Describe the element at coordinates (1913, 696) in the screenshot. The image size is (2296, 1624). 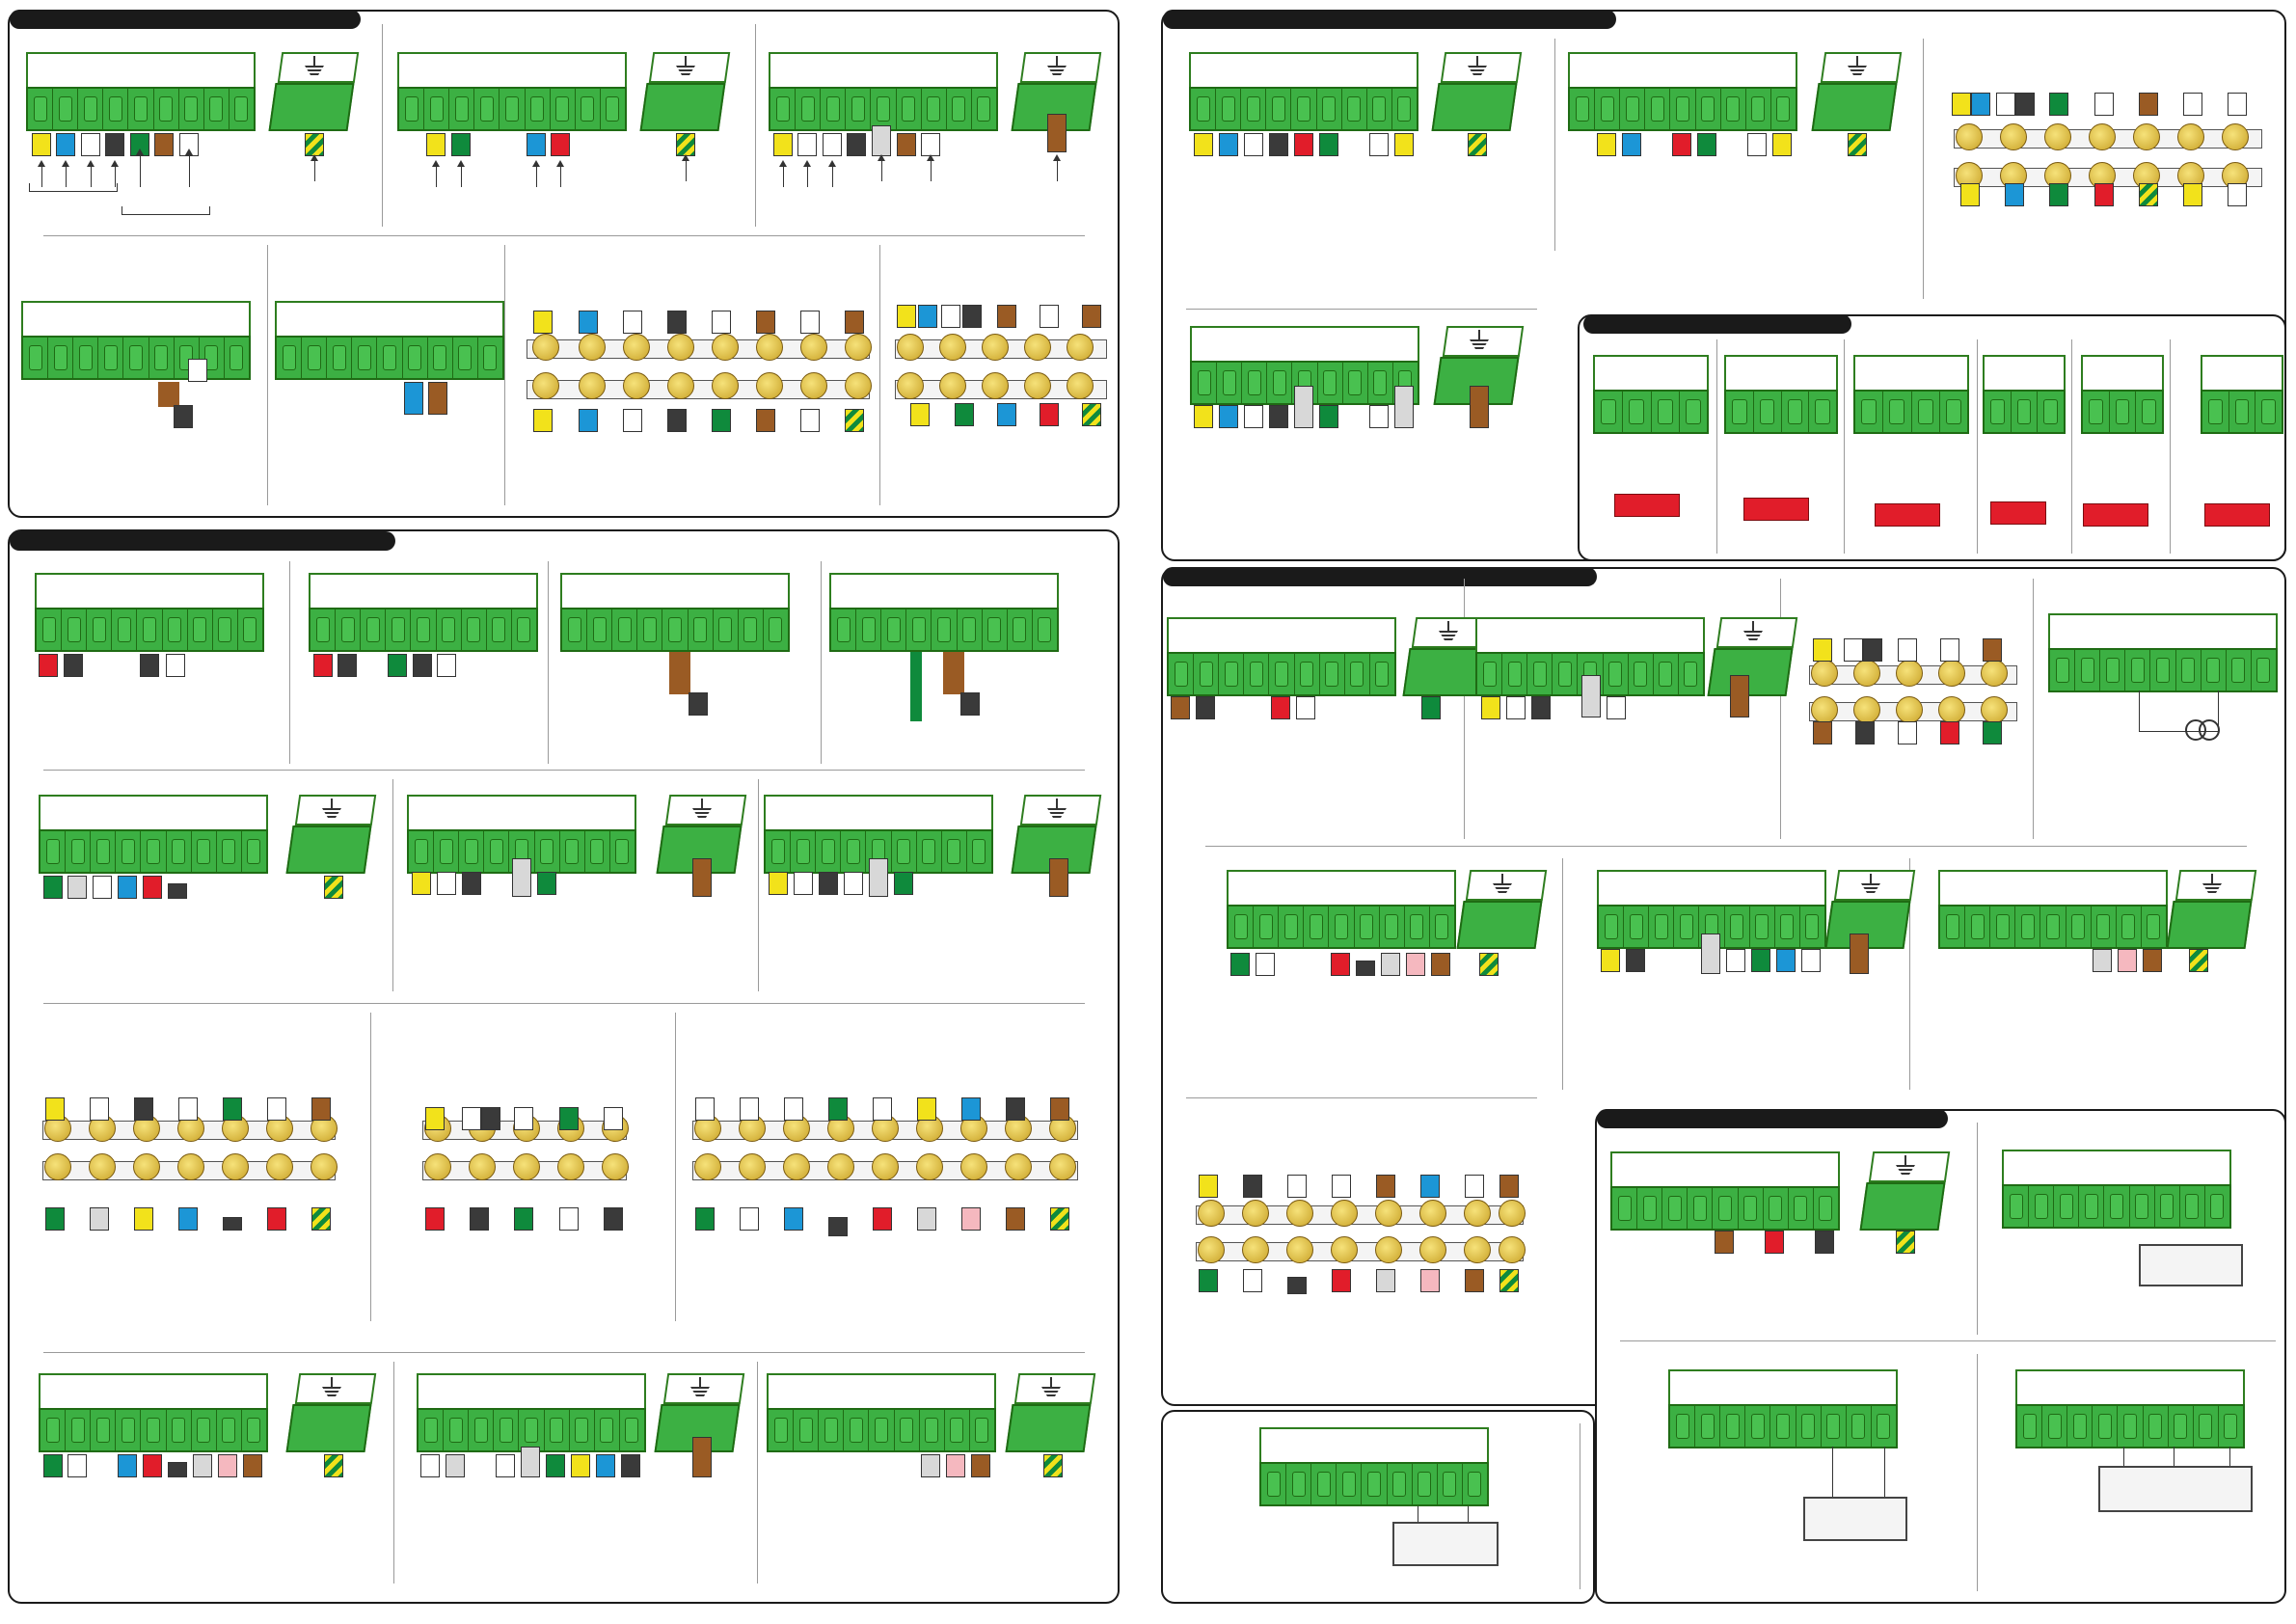
I see `terminal-busbar` at that location.